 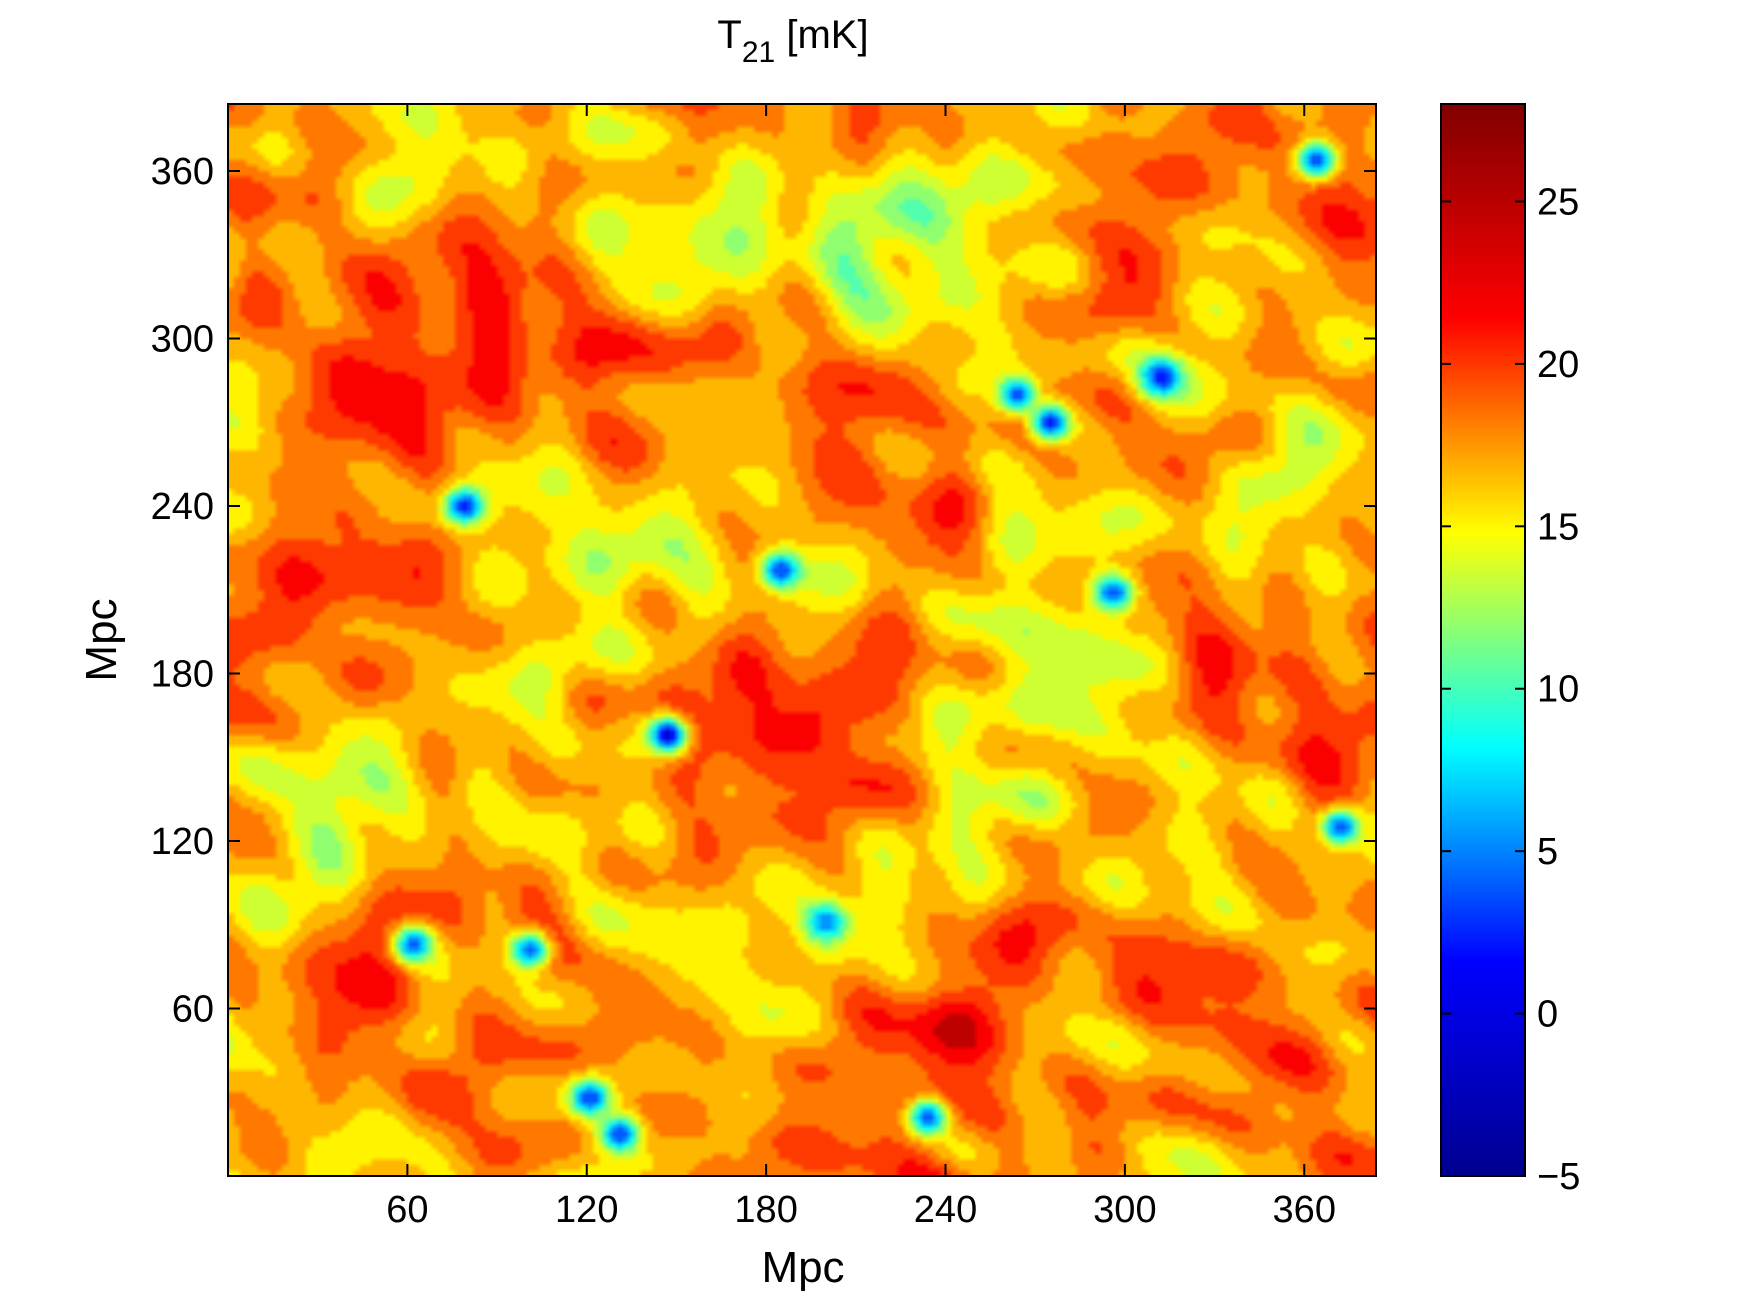 I want to click on colorbar-tick-label: 20, so click(x=1558, y=365).